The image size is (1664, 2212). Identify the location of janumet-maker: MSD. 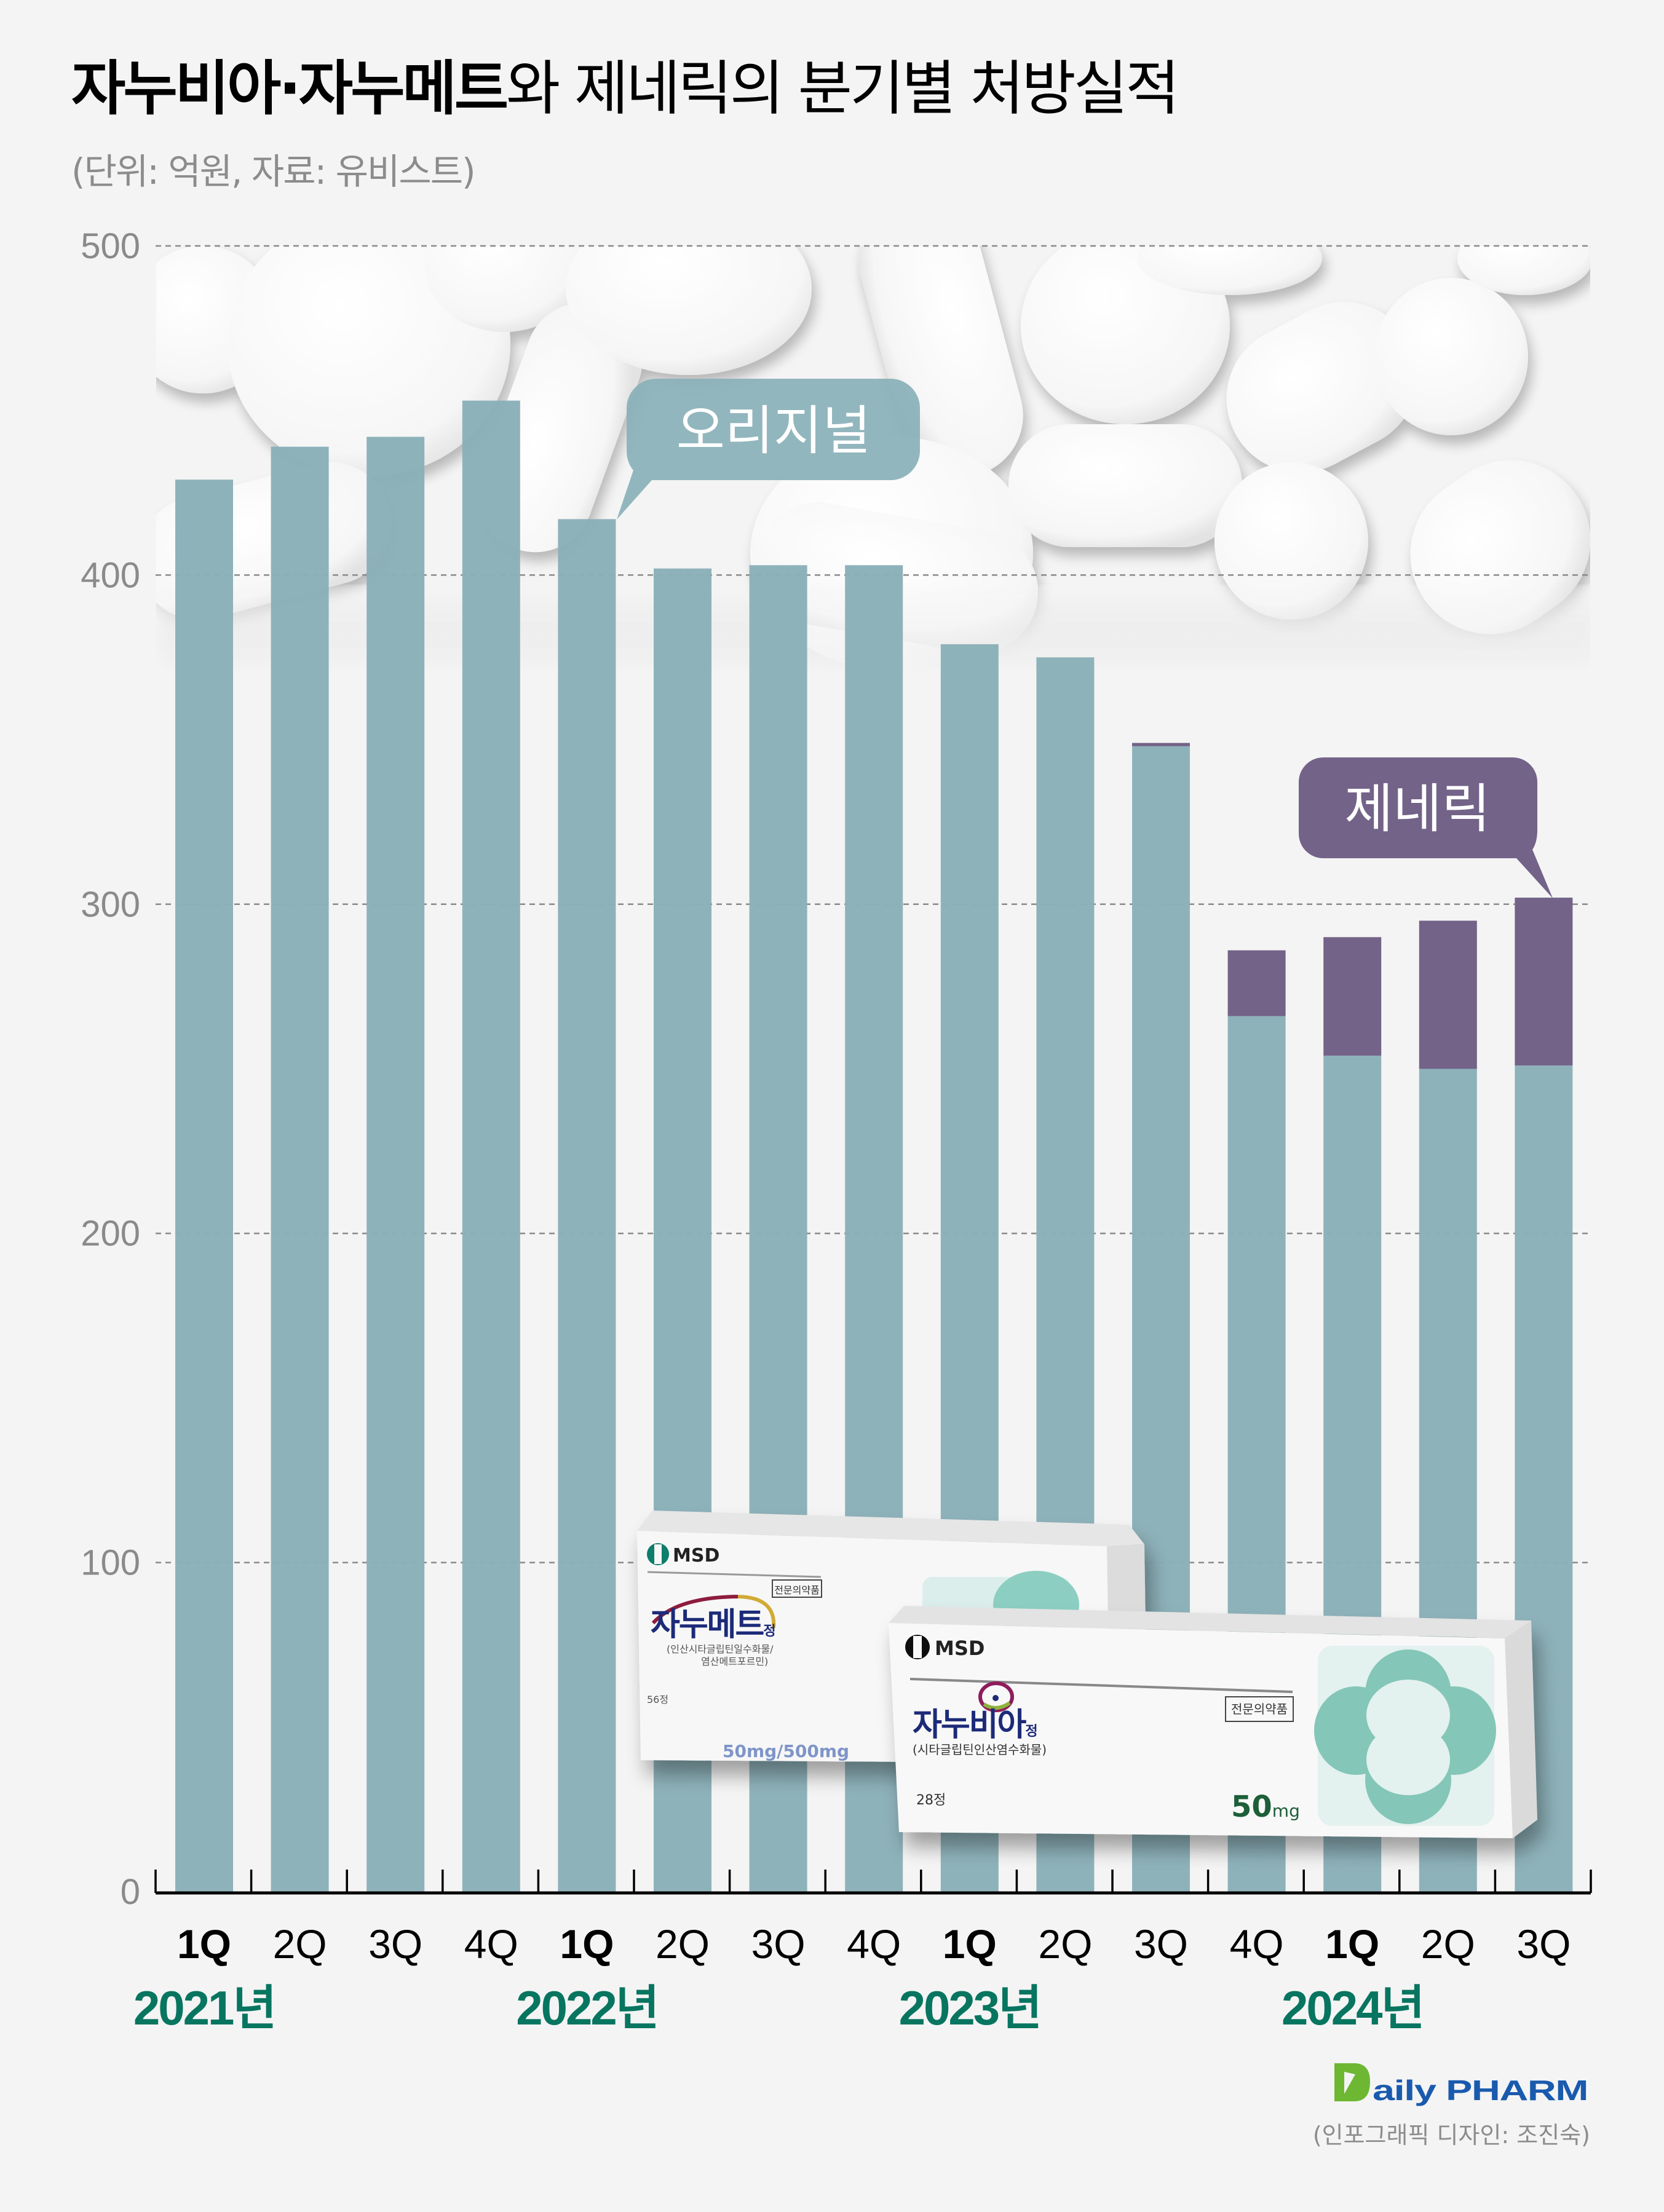
(696, 1556).